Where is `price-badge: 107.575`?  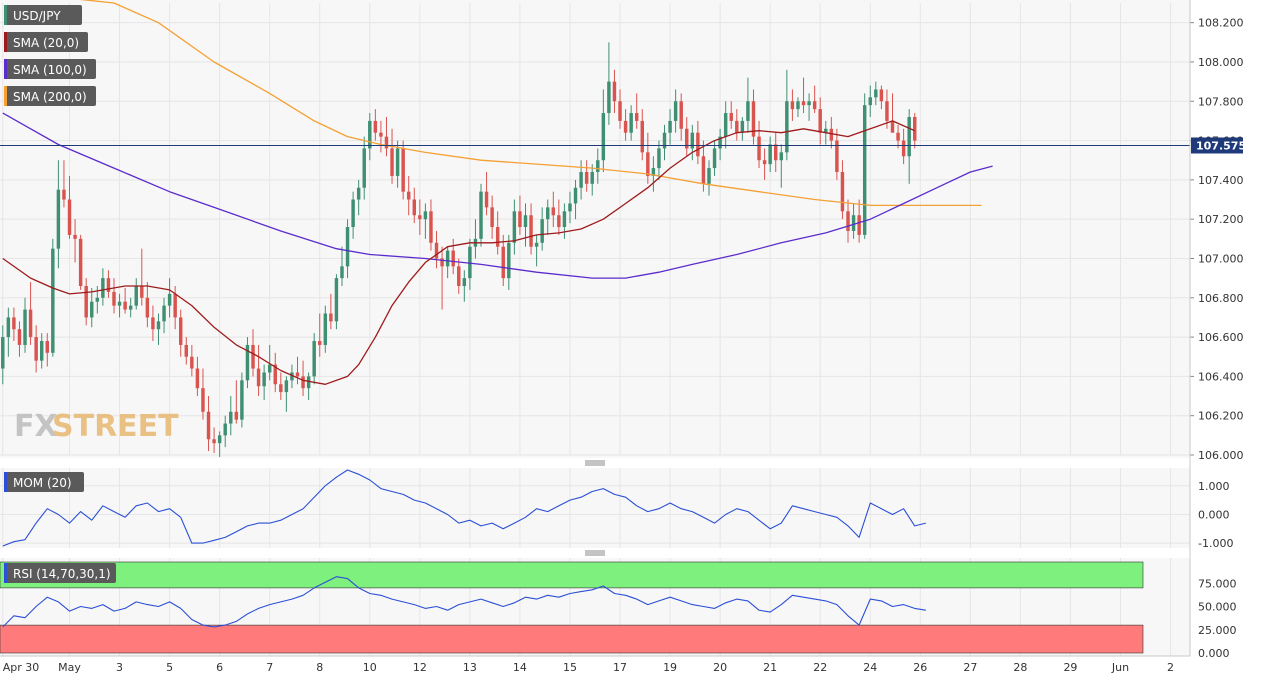 price-badge: 107.575 is located at coordinates (1218, 145).